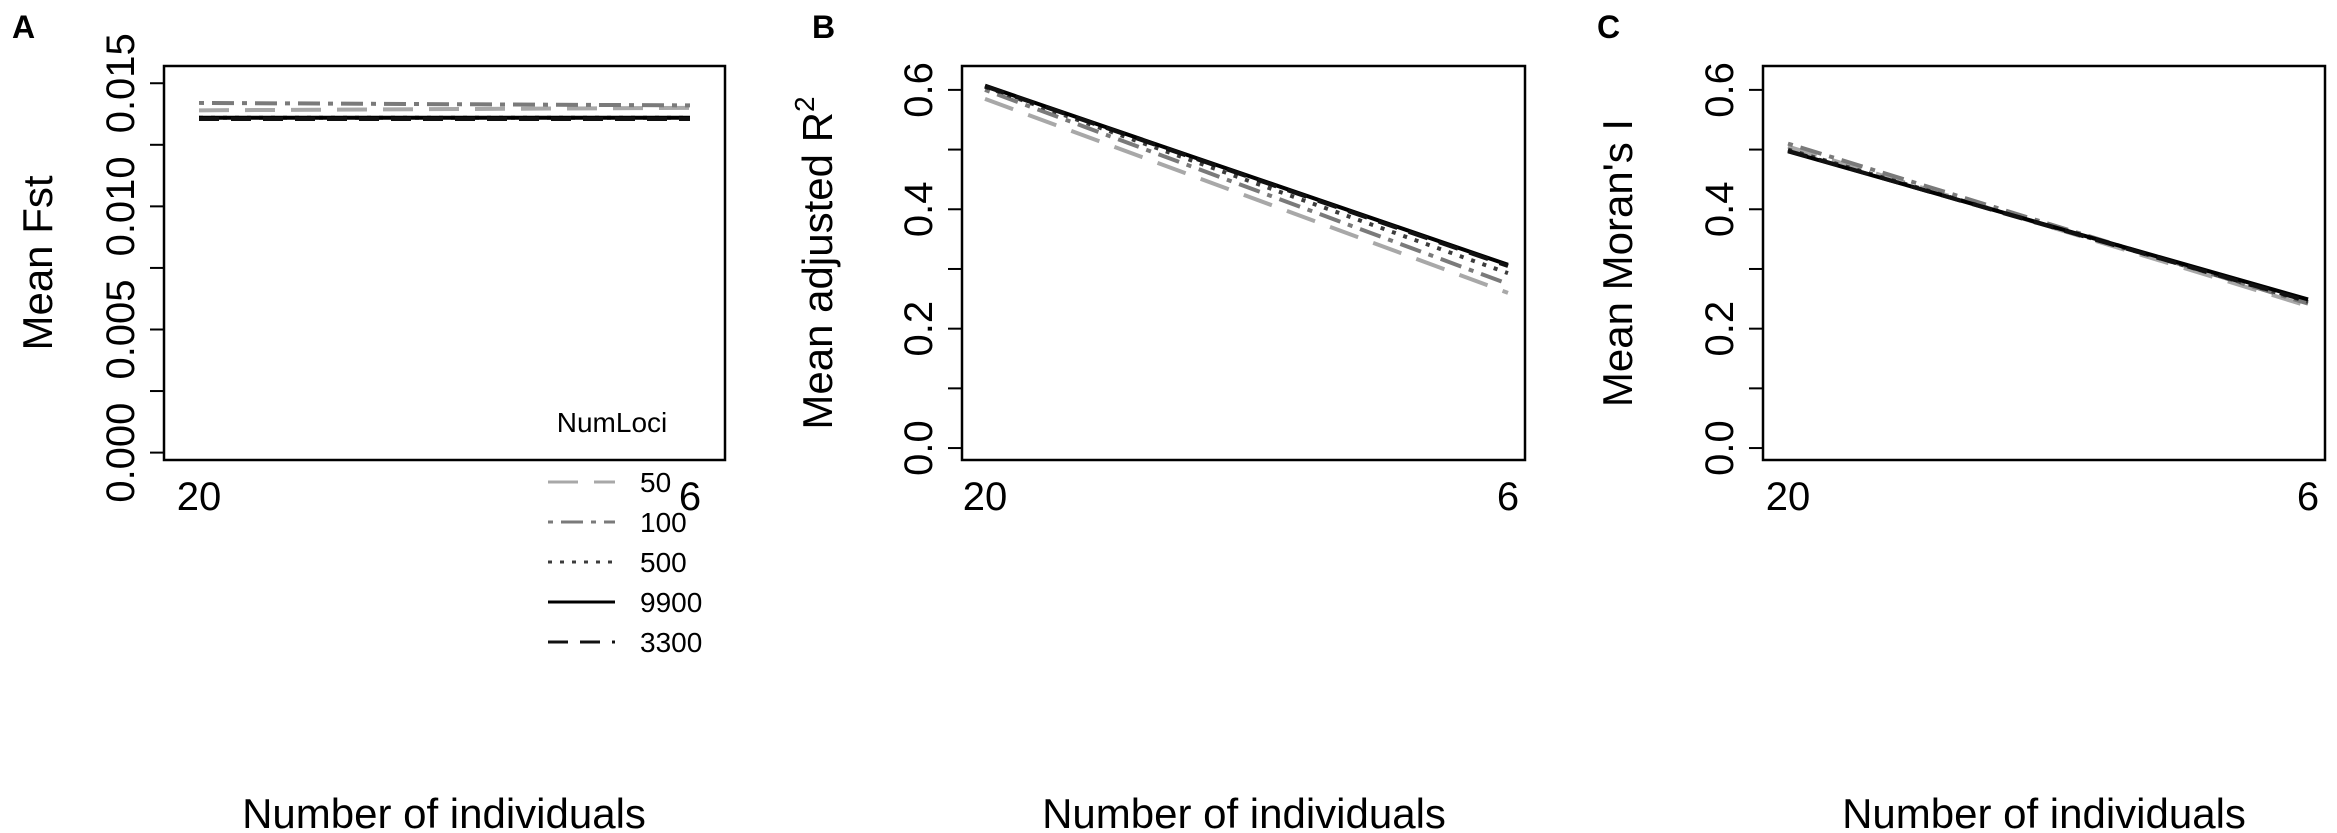 The width and height of the screenshot is (2337, 833). What do you see at coordinates (655, 482) in the screenshot?
I see `legend-label: 50` at bounding box center [655, 482].